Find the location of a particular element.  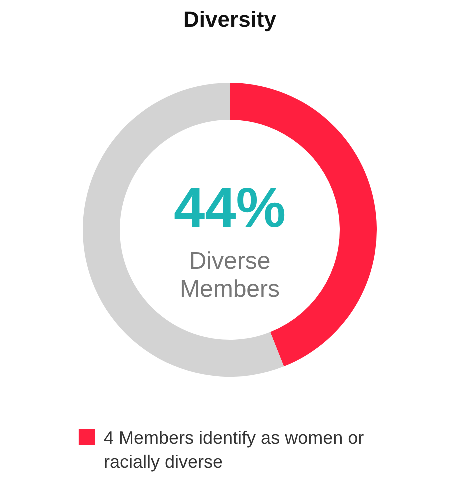

legend-label: 4 Members identify as women or racially diverse is located at coordinates (234, 450).